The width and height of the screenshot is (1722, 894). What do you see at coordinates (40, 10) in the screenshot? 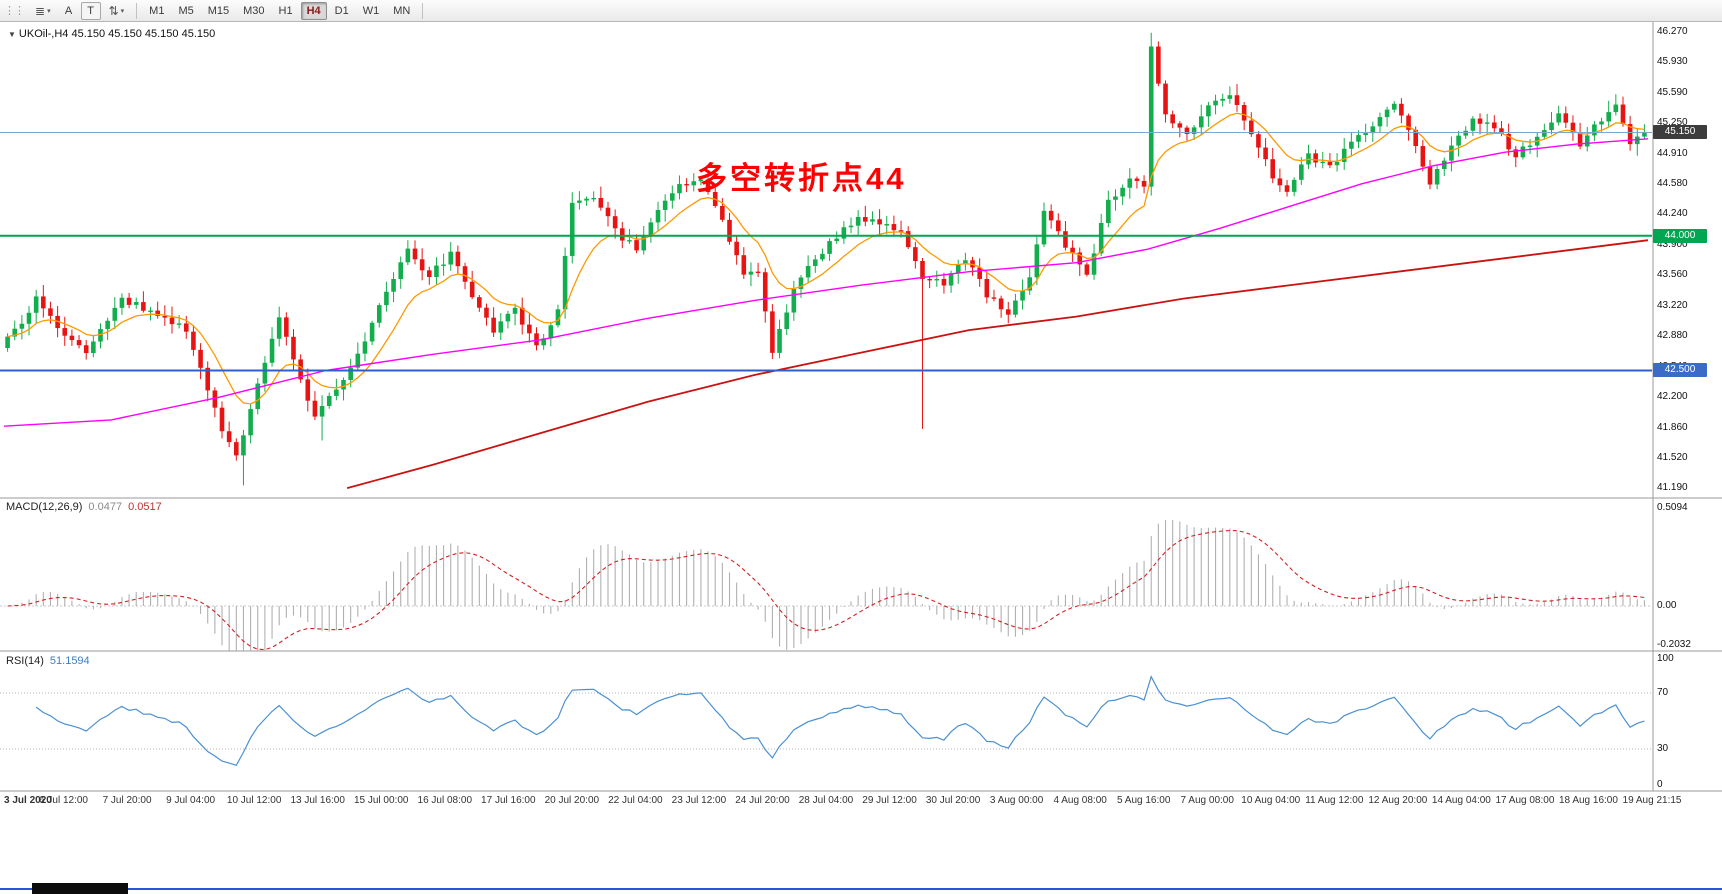
I see `list-lines-icon: ≣` at bounding box center [40, 10].